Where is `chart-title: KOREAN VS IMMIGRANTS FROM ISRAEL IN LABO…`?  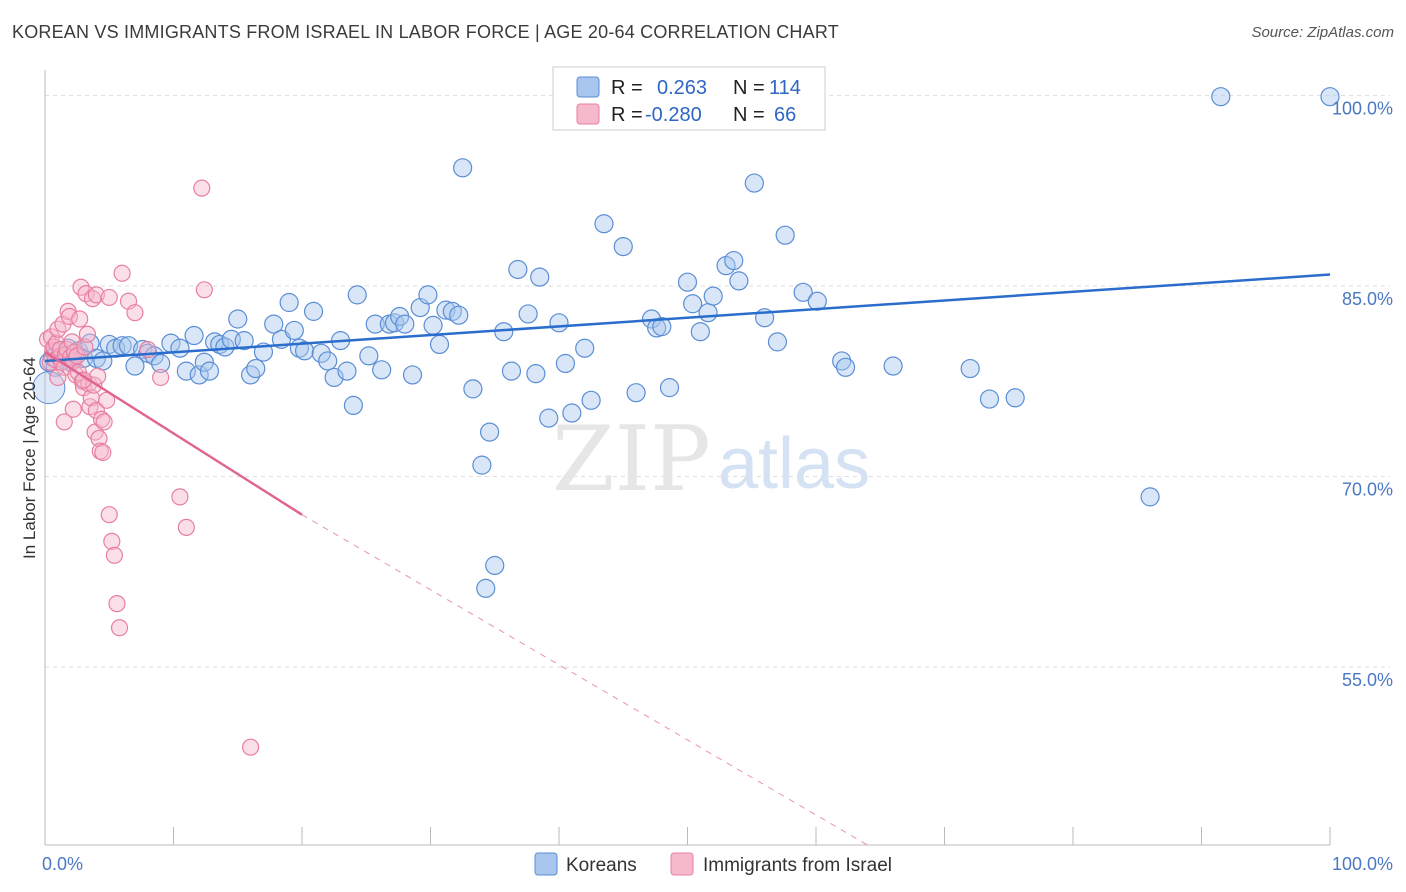 chart-title: KOREAN VS IMMIGRANTS FROM ISRAEL IN LABO… is located at coordinates (425, 32).